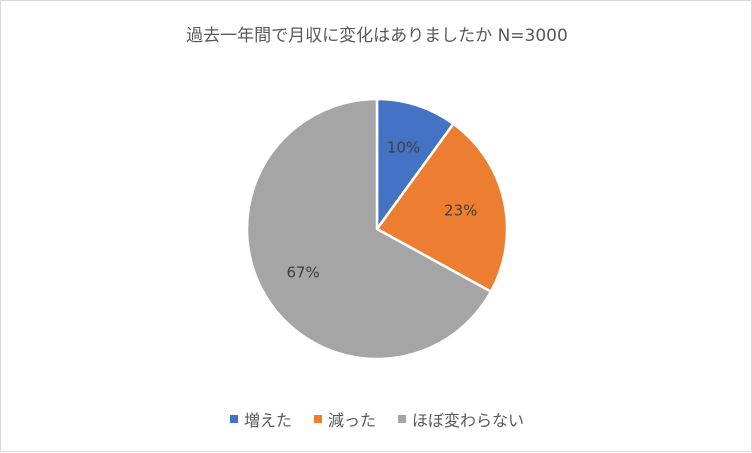  I want to click on pie-data-labels: 10% 23% 67%, so click(381, 209).